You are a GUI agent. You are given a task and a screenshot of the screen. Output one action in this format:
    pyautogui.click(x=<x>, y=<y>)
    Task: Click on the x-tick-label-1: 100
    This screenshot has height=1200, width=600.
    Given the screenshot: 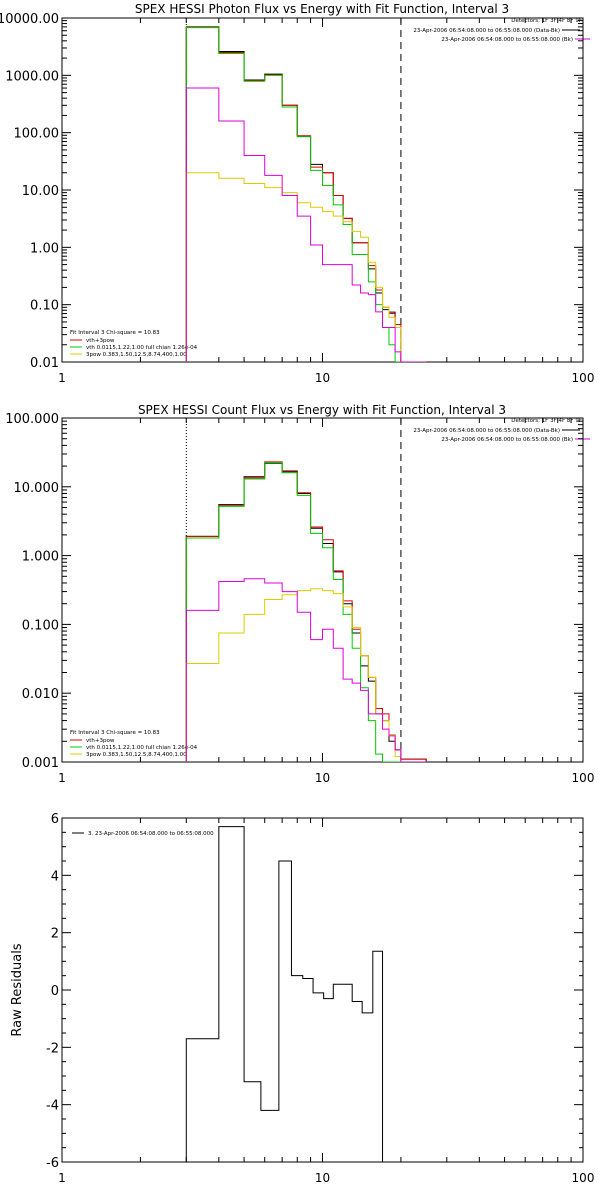 What is the action you would take?
    pyautogui.click(x=583, y=778)
    